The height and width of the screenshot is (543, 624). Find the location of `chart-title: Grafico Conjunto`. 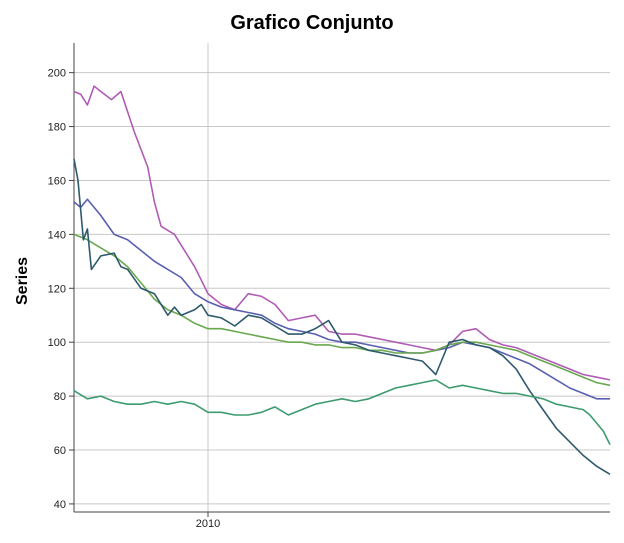

chart-title: Grafico Conjunto is located at coordinates (312, 23).